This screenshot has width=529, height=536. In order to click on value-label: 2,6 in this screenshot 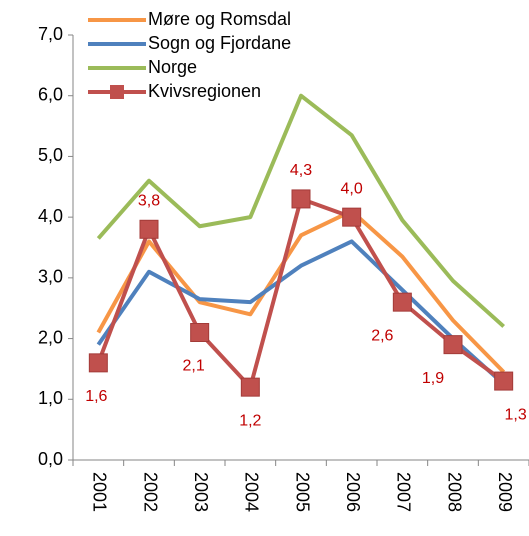, I will do `click(382, 335)`.